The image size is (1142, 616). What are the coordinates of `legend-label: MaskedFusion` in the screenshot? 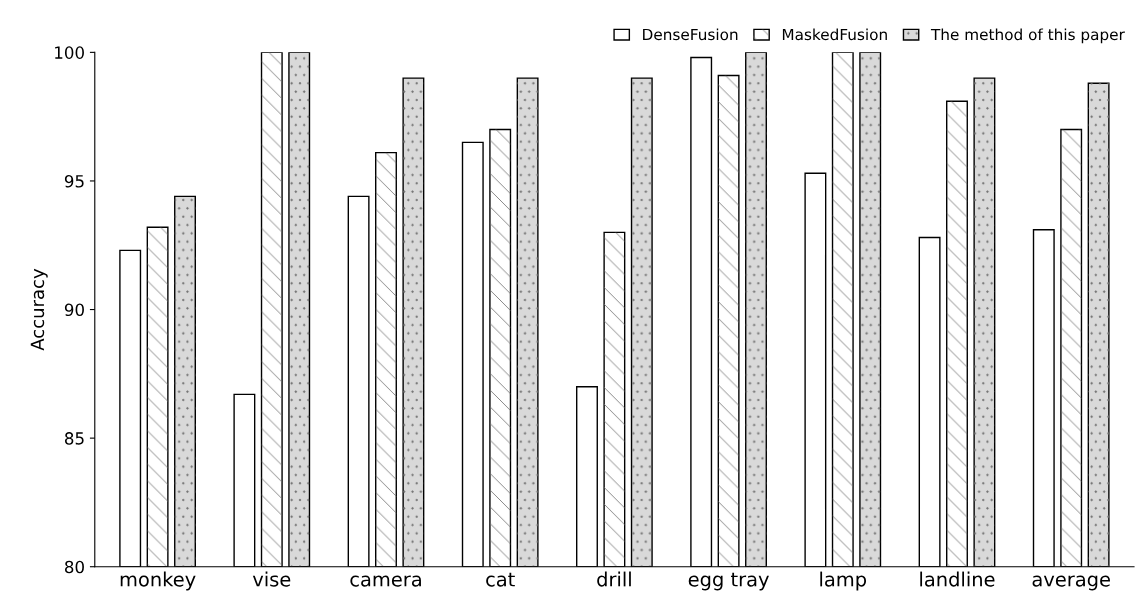 It's located at (834, 34).